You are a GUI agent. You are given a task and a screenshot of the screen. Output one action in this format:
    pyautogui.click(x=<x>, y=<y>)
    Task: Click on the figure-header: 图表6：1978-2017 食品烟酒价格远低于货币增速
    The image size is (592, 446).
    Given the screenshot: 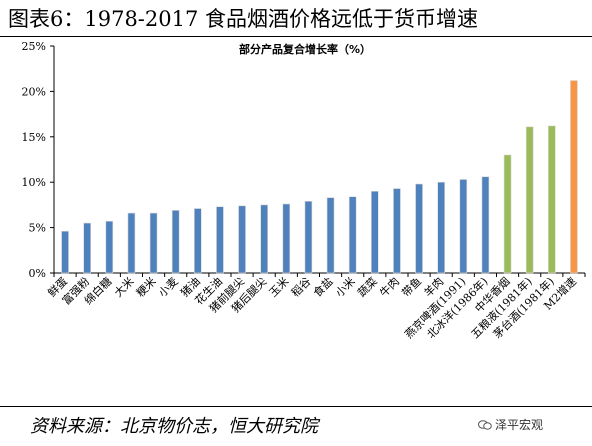 What is the action you would take?
    pyautogui.click(x=296, y=18)
    